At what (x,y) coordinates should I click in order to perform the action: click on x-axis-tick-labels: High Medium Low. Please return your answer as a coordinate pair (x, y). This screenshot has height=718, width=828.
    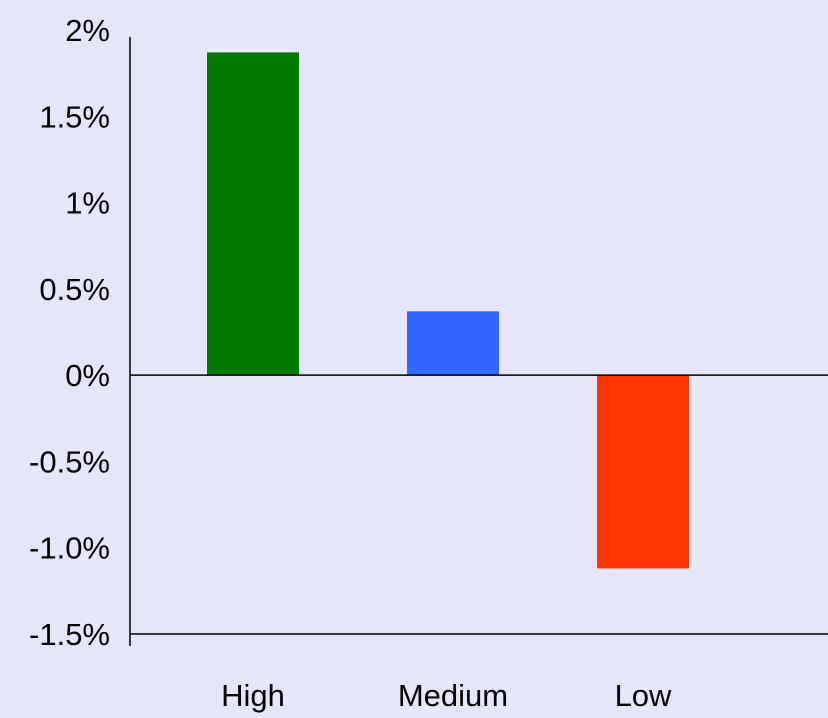
    Looking at the image, I should click on (446, 695).